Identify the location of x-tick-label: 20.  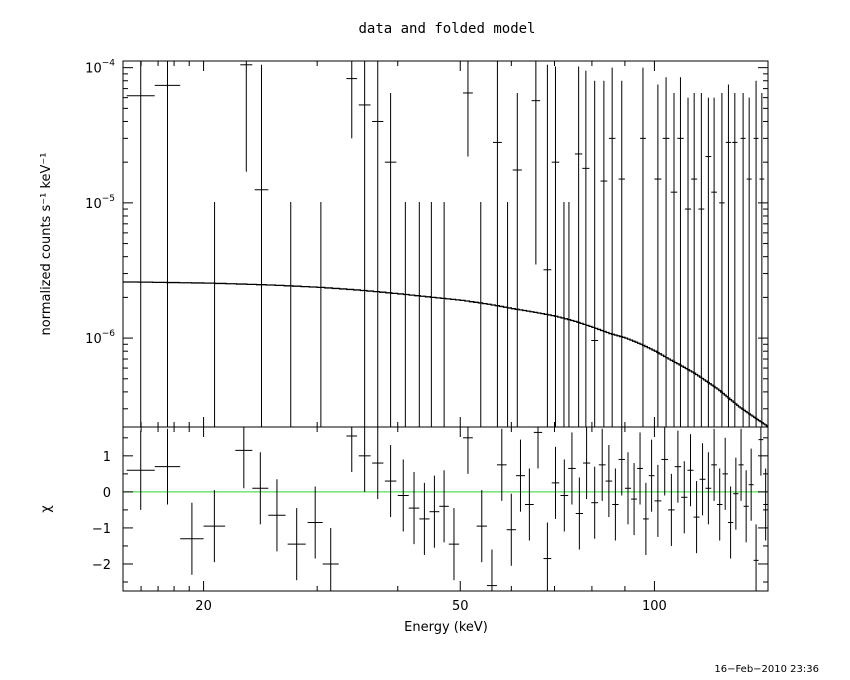
(203, 606).